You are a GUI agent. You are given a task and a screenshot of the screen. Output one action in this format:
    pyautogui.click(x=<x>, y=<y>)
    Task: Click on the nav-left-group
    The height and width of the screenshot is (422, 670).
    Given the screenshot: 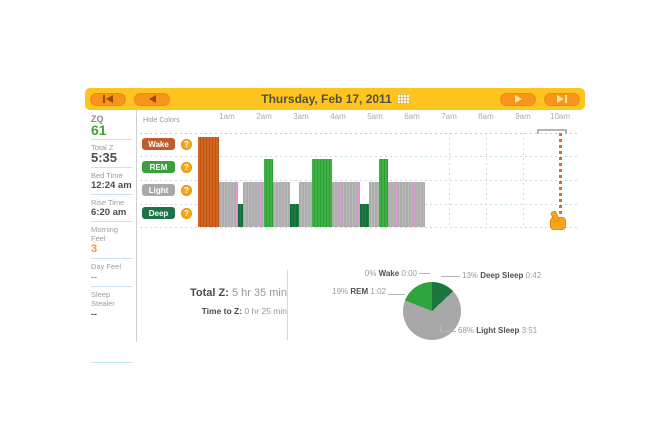 What is the action you would take?
    pyautogui.click(x=130, y=99)
    